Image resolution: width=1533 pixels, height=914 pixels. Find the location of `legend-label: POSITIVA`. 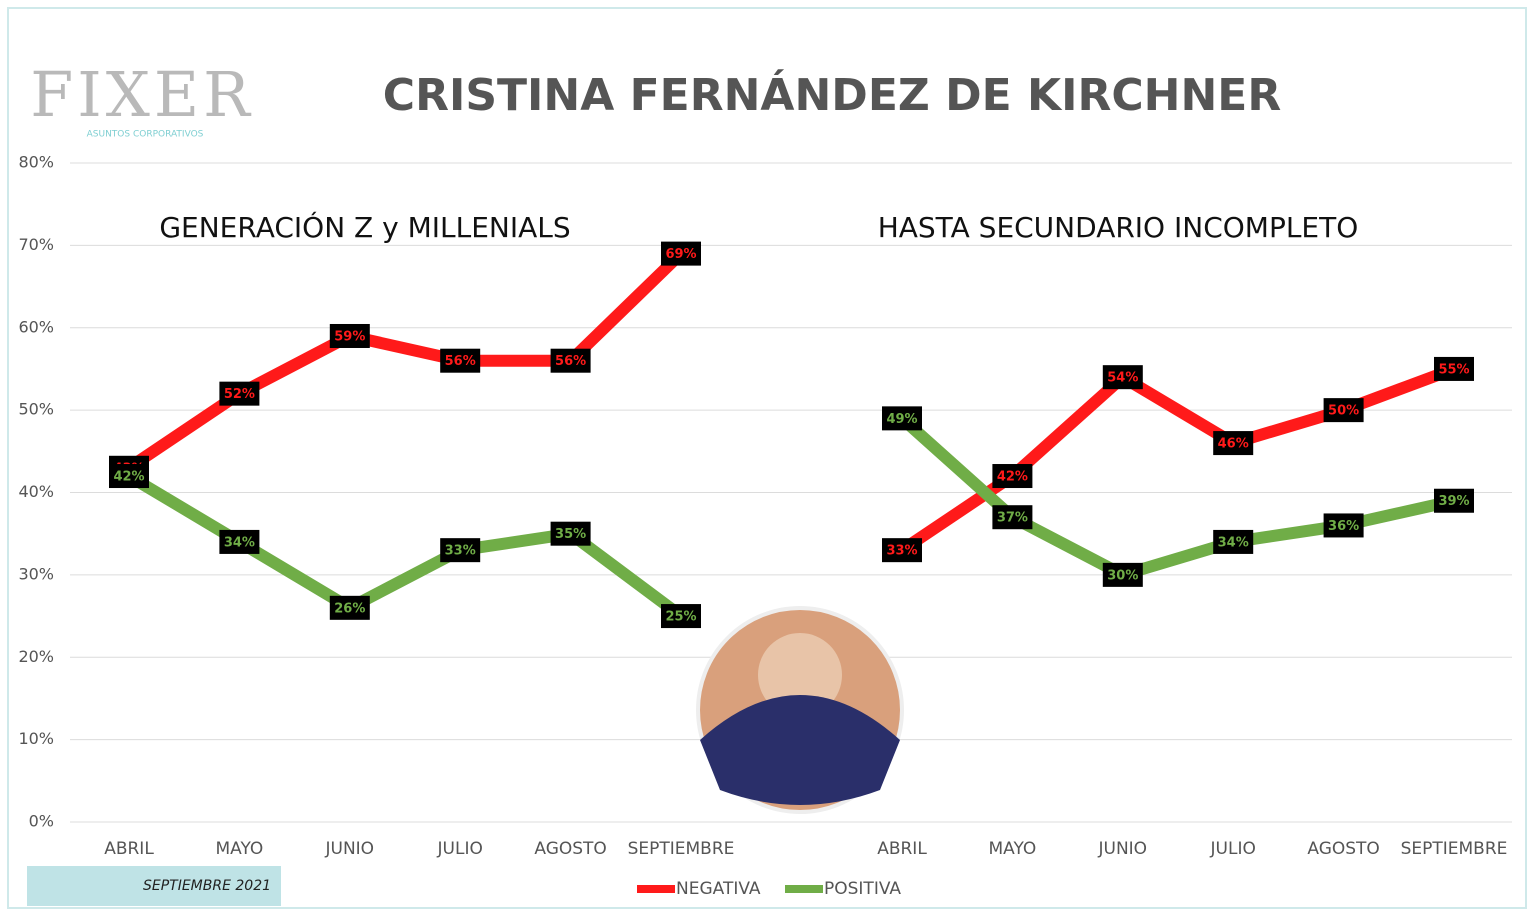

legend-label: POSITIVA is located at coordinates (862, 889).